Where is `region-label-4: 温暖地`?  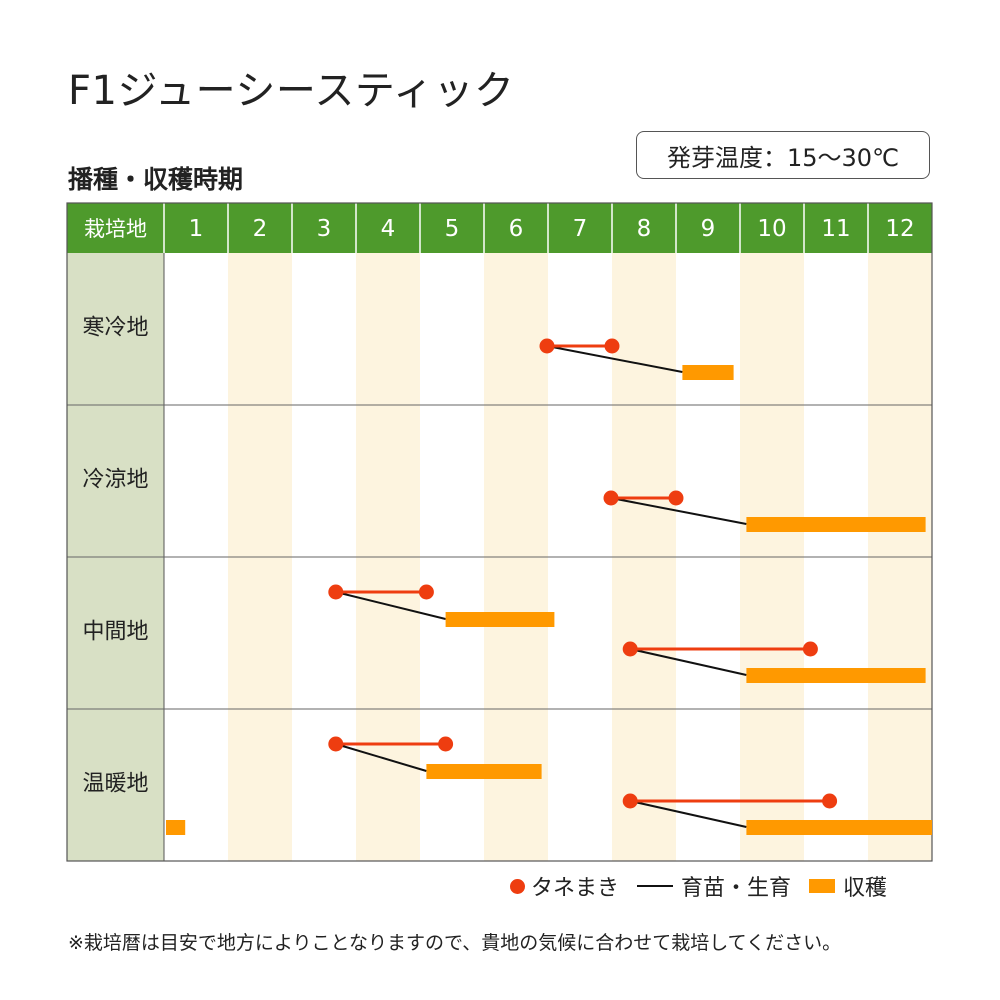
region-label-4: 温暖地 is located at coordinates (115, 784).